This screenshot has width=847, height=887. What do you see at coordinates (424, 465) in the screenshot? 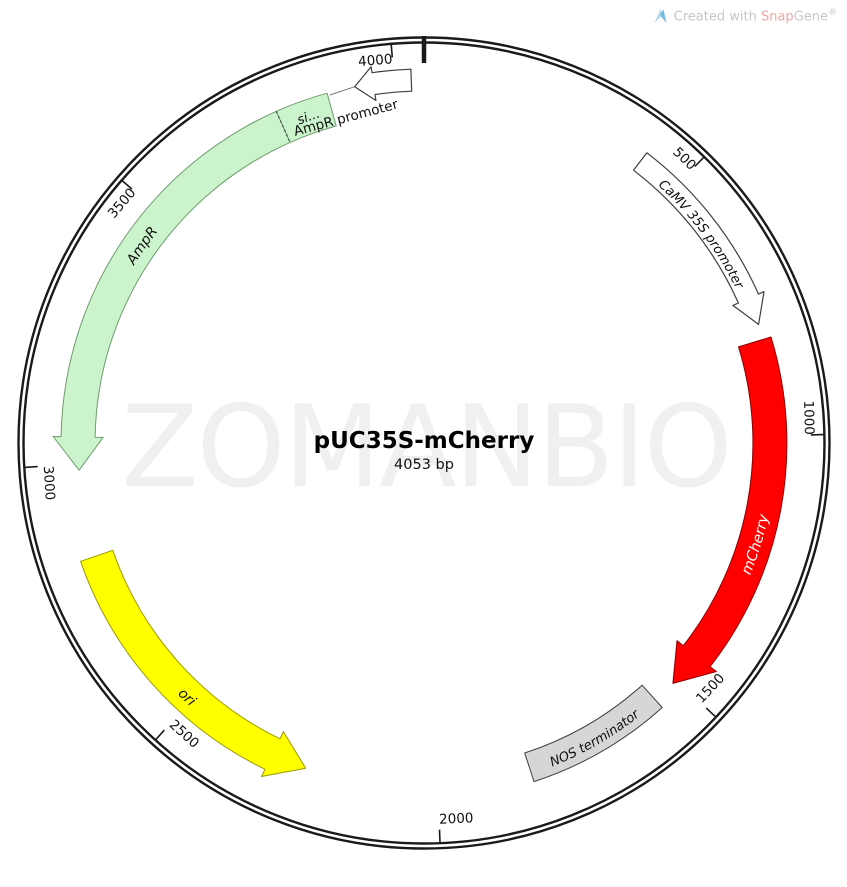
I see `plasmid-size: 4053 bp` at bounding box center [424, 465].